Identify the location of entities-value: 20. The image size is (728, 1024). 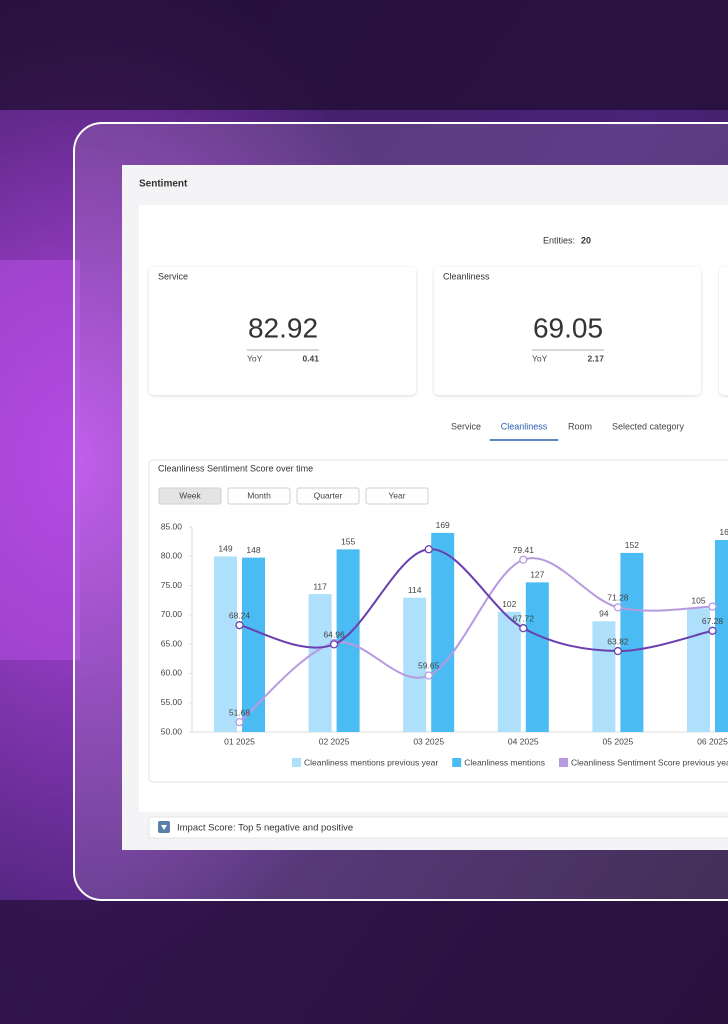
(586, 240).